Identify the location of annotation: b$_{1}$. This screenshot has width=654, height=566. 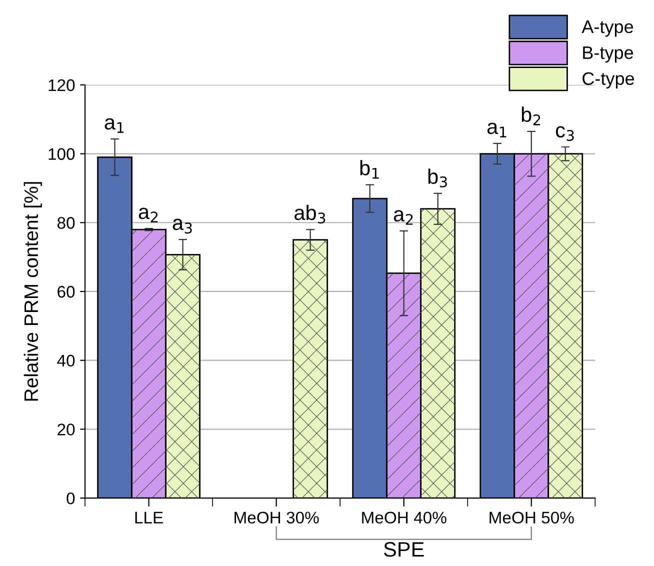
(369, 169).